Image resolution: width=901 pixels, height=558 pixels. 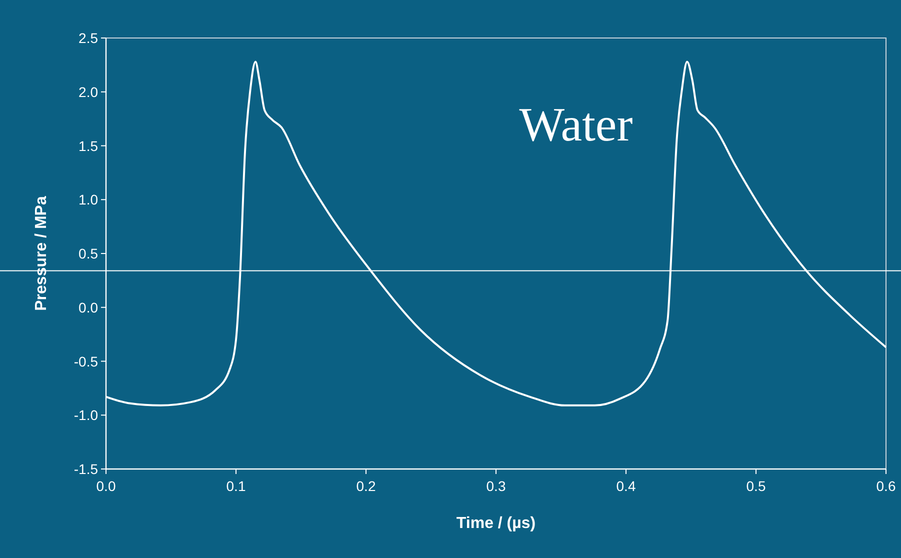 I want to click on x-tick-label: 0.3, so click(x=496, y=486).